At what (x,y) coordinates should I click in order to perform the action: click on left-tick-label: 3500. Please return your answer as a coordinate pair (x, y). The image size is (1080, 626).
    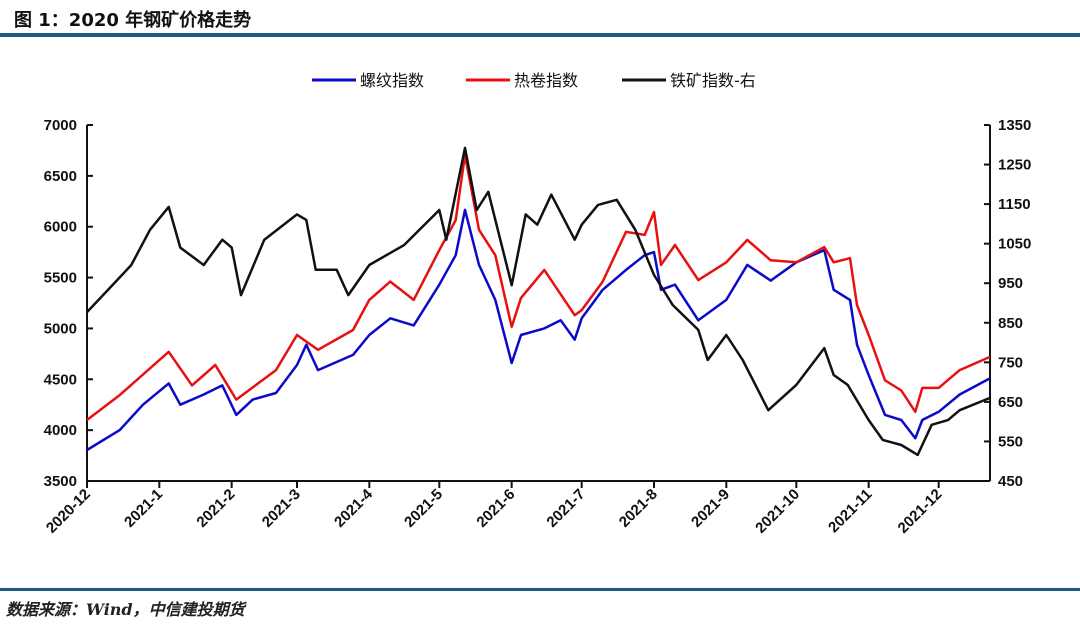
    Looking at the image, I should click on (60, 481).